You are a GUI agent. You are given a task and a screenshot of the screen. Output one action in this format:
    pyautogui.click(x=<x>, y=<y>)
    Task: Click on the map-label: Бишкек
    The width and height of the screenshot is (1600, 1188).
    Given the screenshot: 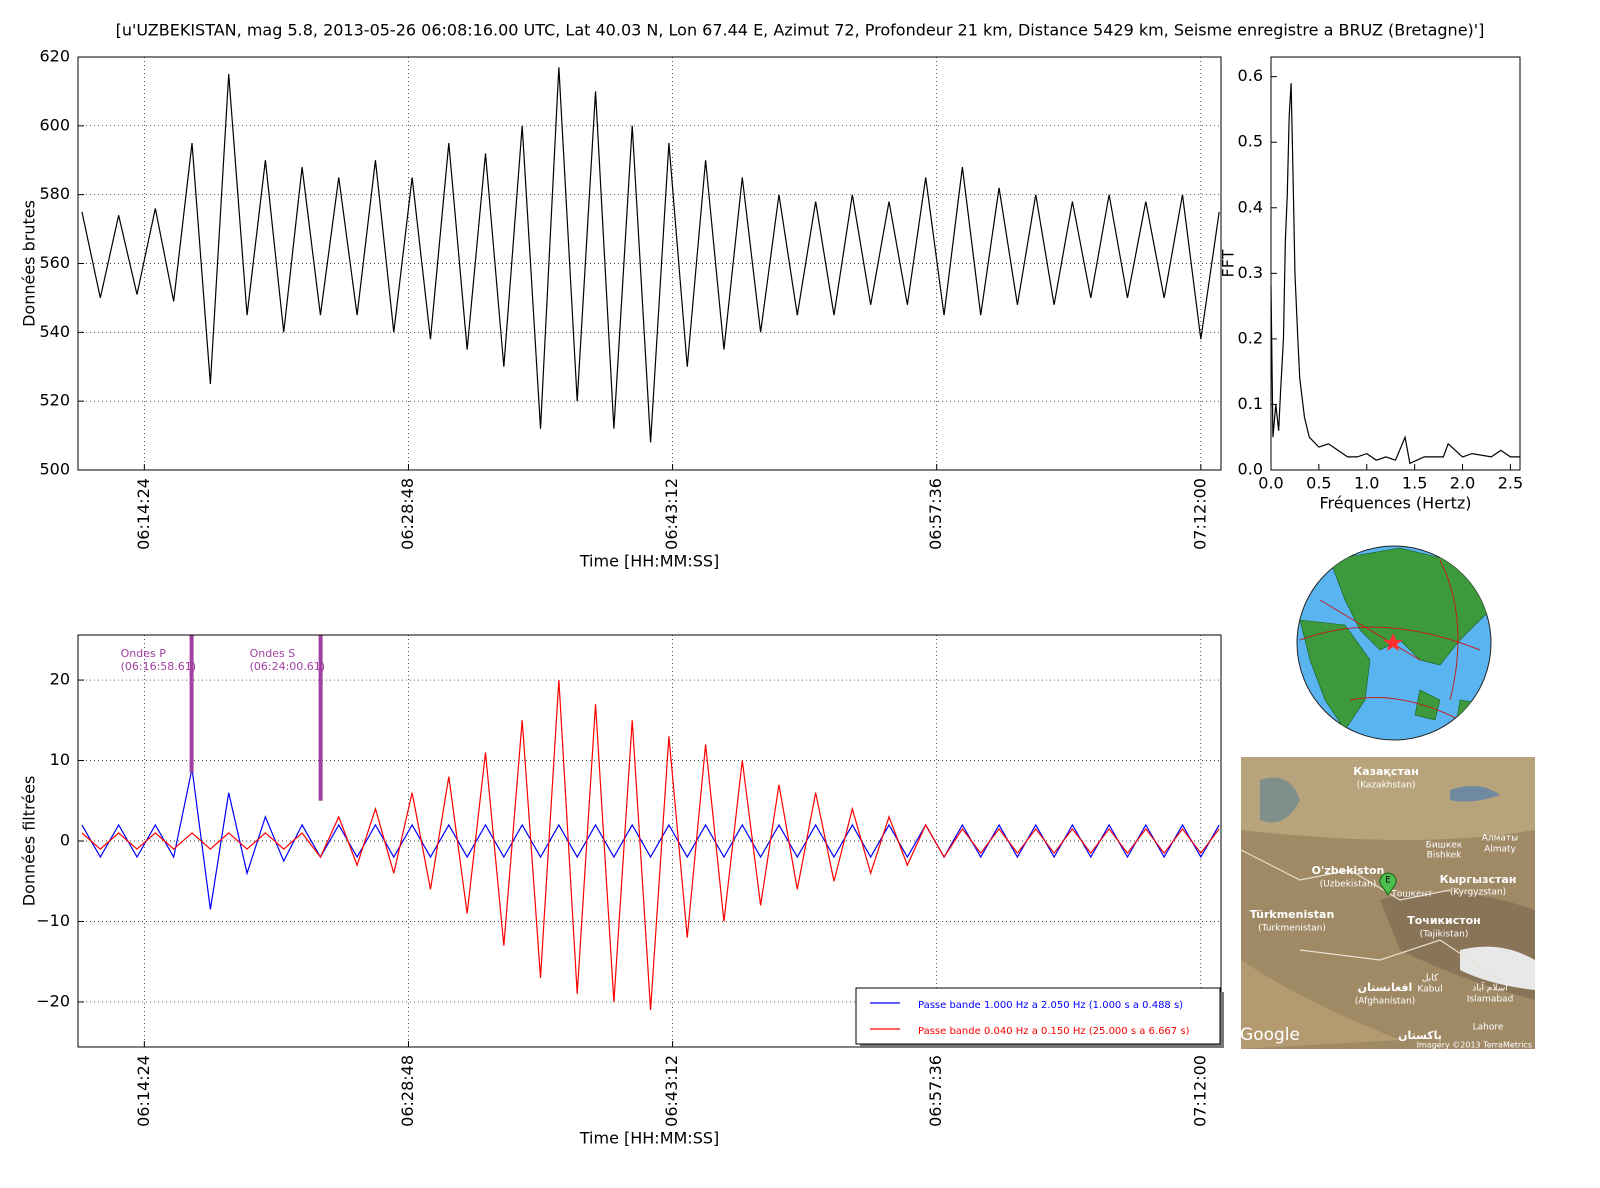 What is the action you would take?
    pyautogui.click(x=1444, y=846)
    